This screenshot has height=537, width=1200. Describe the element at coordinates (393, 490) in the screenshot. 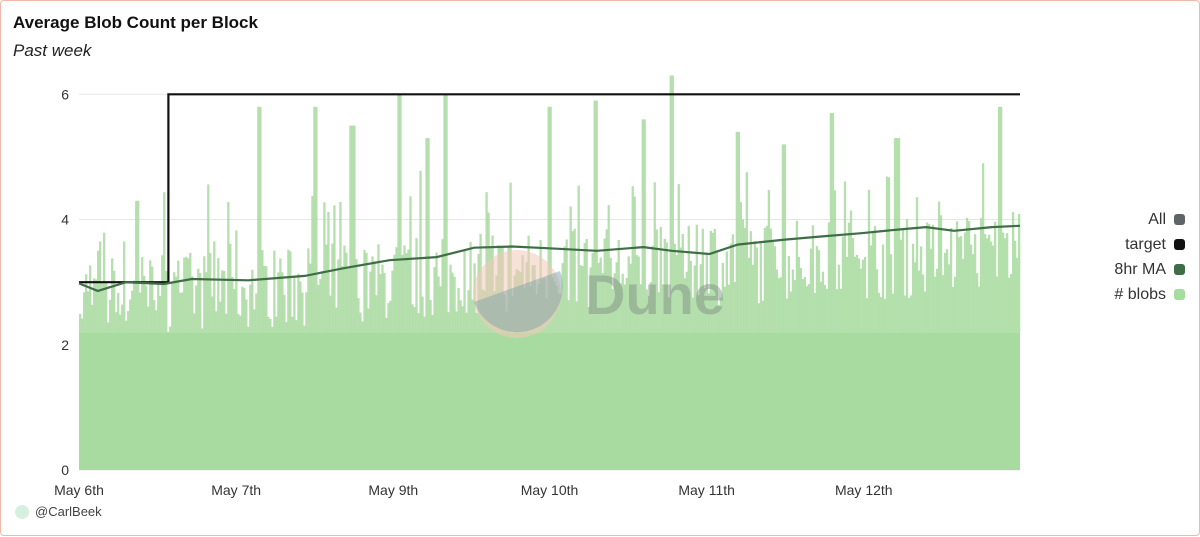

I see `x-tick-label: May 9th` at that location.